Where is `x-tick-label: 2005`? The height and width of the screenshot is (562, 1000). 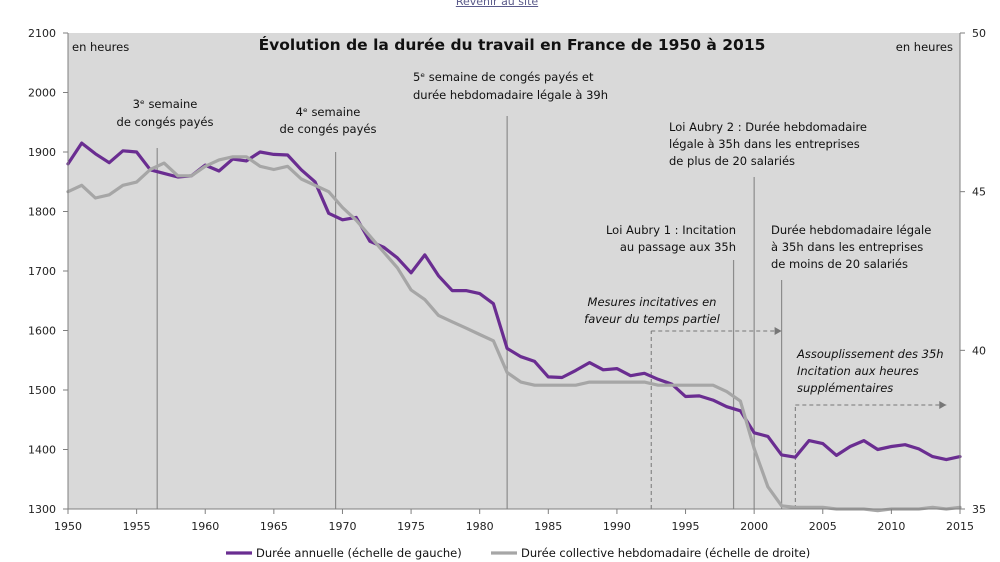
x-tick-label: 2005 is located at coordinates (823, 526).